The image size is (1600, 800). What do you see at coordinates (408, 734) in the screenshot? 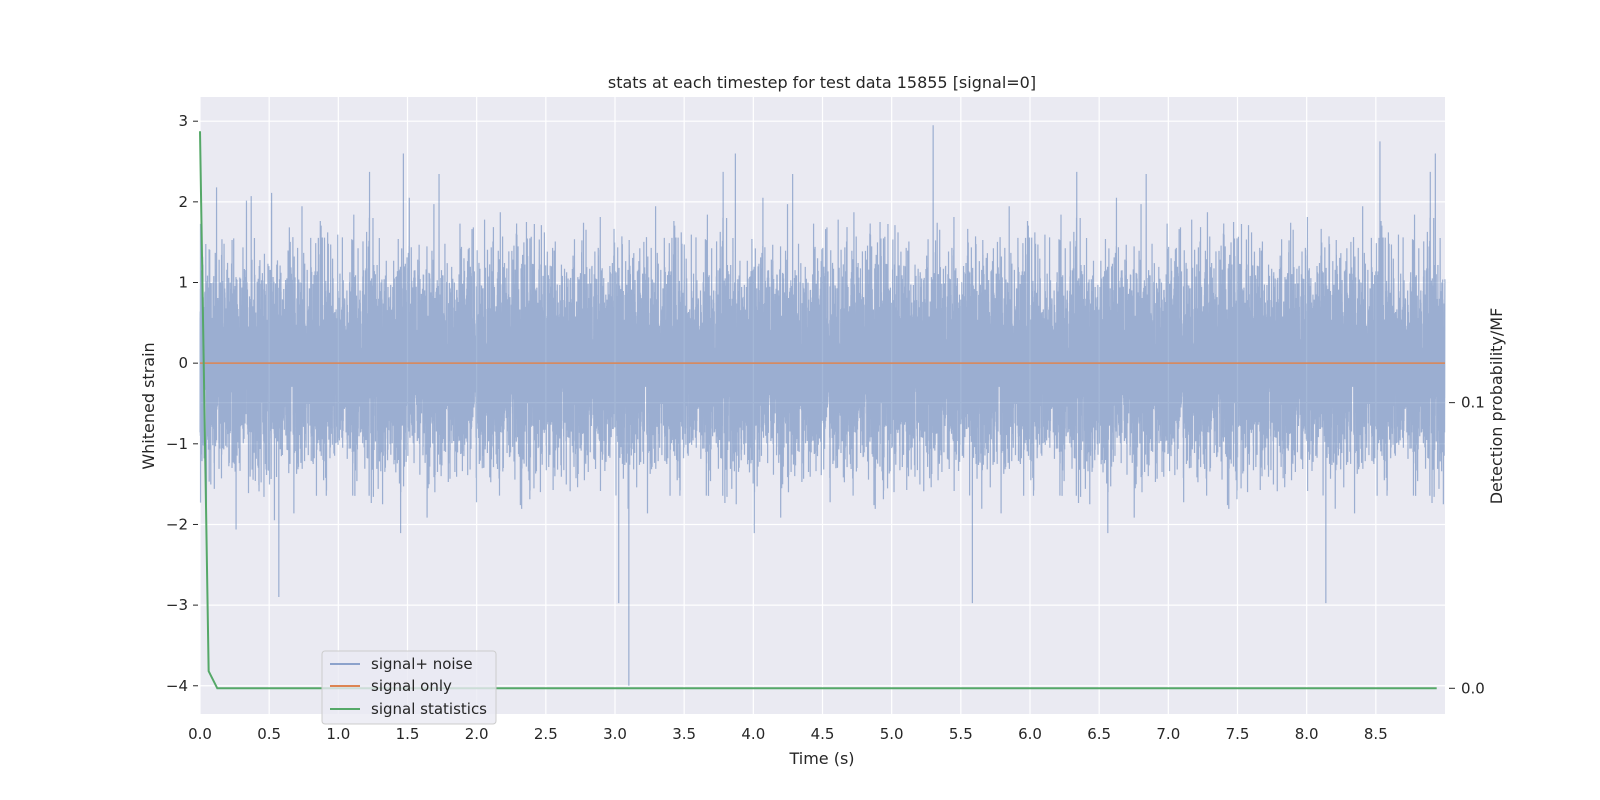
I see `x-tick-label: 1.5` at bounding box center [408, 734].